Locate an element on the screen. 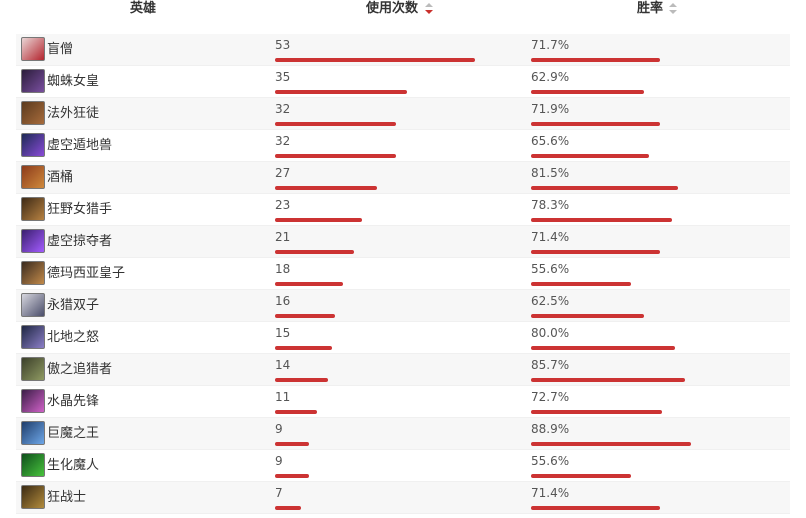 This screenshot has height=518, width=806. uses-count: 16 is located at coordinates (283, 301).